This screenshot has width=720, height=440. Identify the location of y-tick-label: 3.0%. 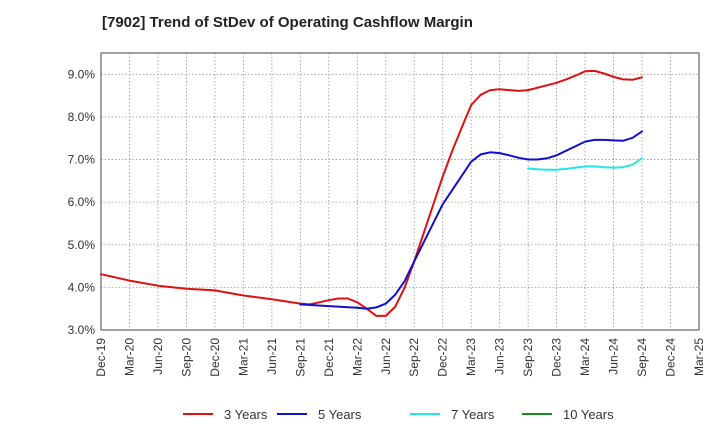
(82, 330).